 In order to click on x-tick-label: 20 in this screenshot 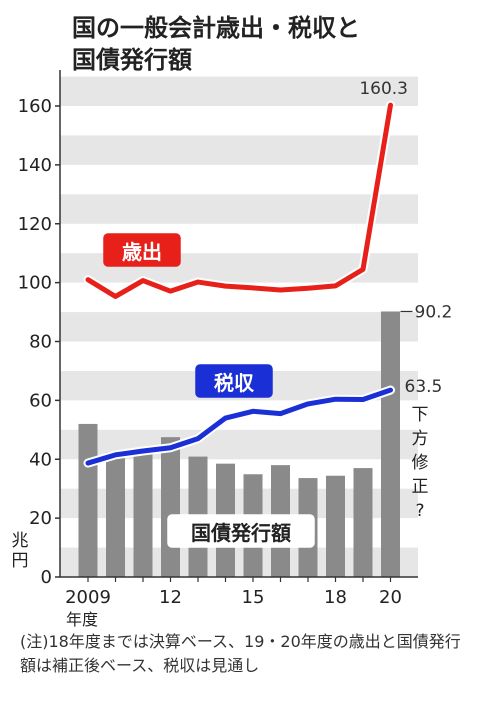, I will do `click(390, 597)`.